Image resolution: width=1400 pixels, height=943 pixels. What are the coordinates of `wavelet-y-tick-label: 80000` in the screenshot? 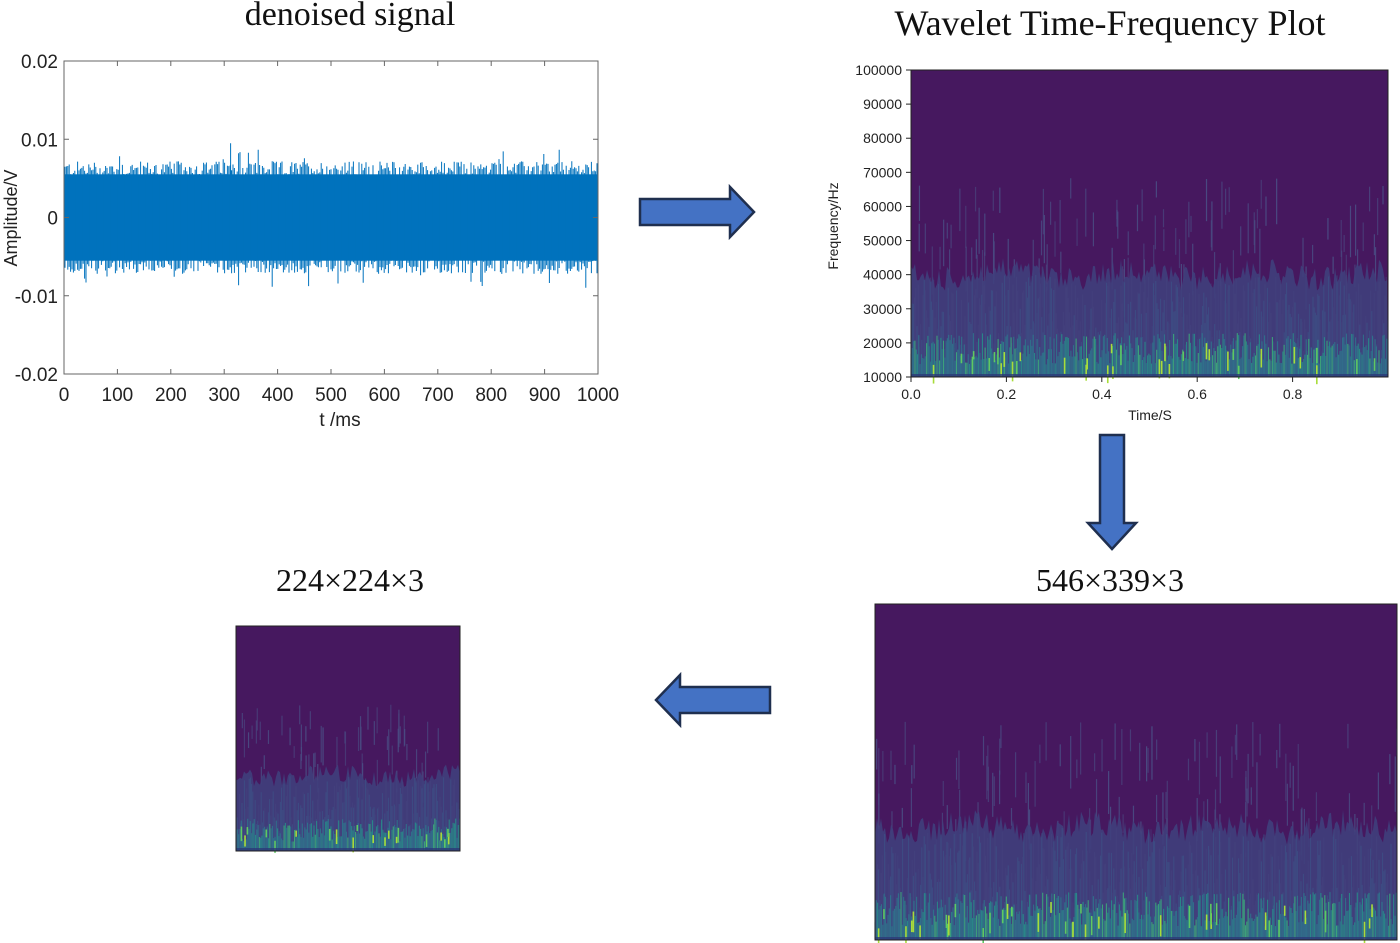 It's located at (882, 138).